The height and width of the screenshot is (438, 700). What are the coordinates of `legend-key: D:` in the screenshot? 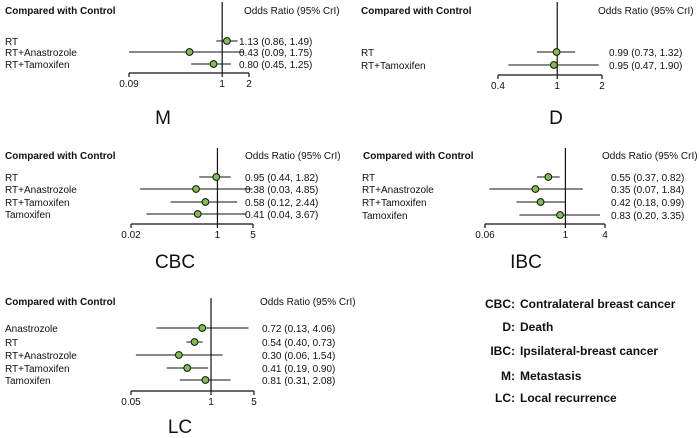 It's located at (508, 327).